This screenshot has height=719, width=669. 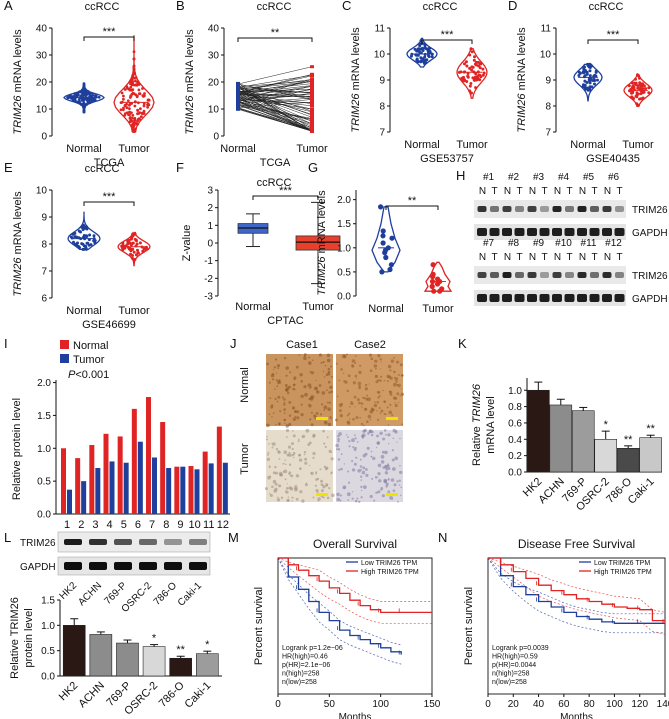 I want to click on blot-membrane, so click(x=550, y=298).